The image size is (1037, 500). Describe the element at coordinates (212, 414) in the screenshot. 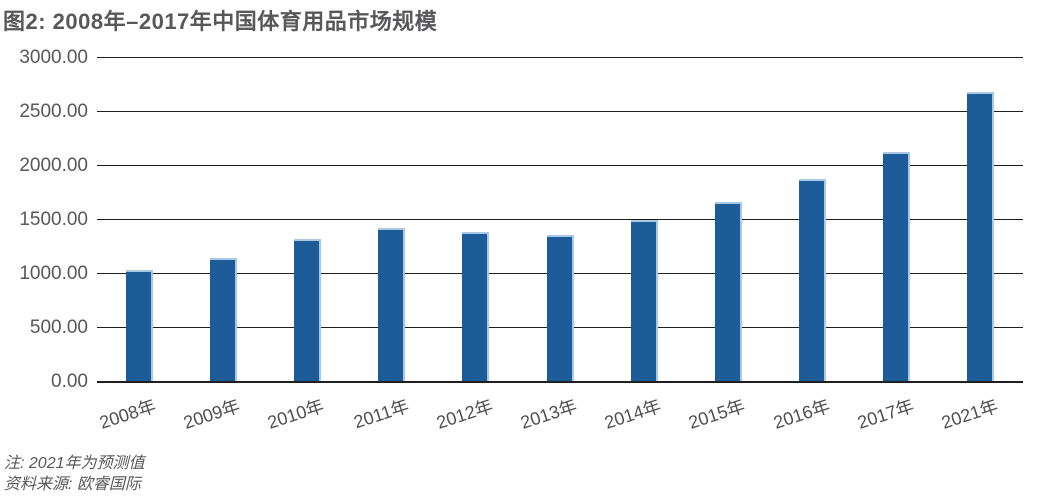

I see `x-tick-label: 2009年` at that location.